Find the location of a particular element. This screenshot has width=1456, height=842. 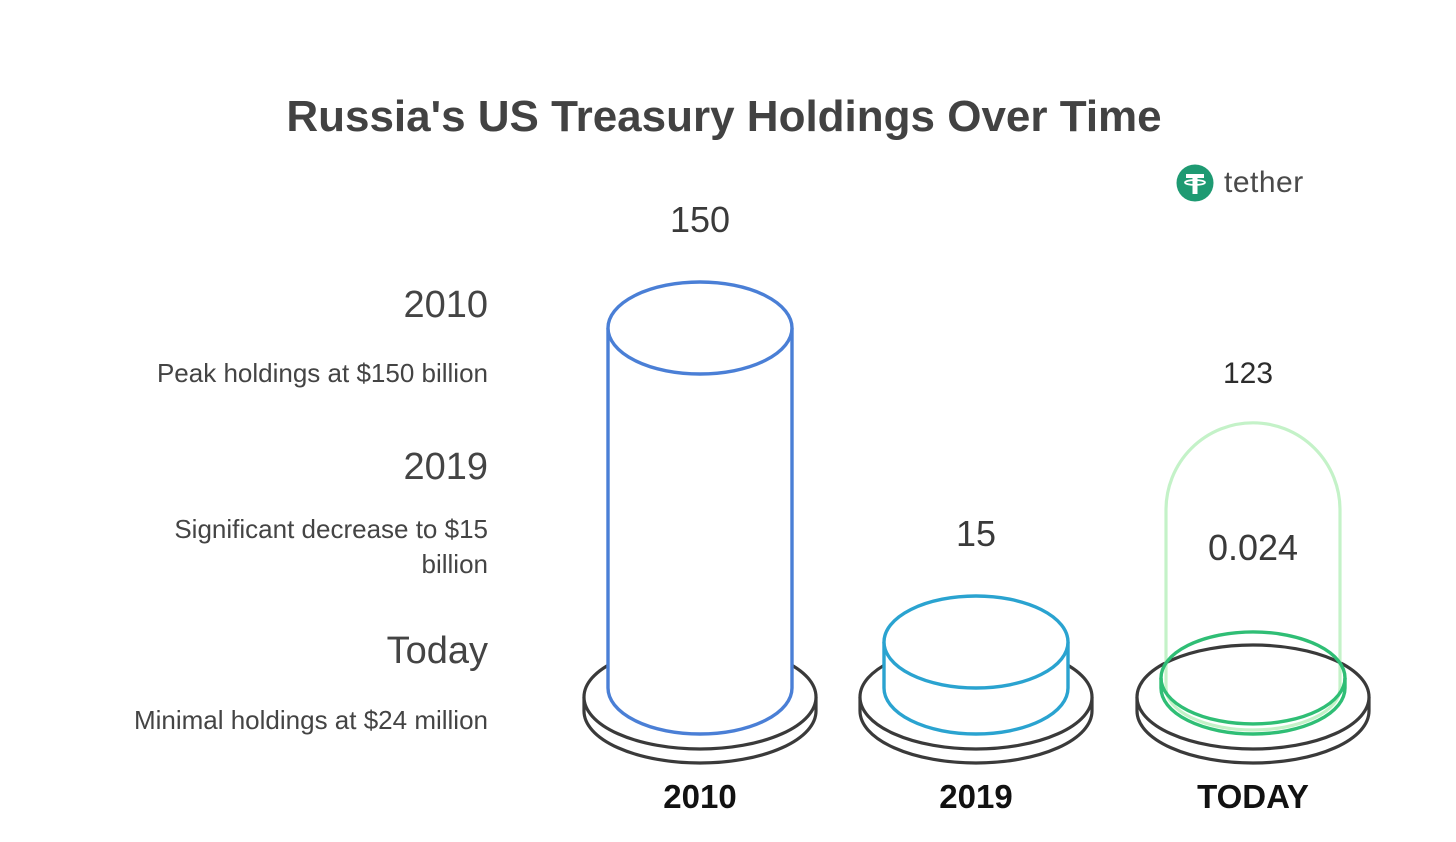

side-year-2010: 2010 is located at coordinates (445, 305).